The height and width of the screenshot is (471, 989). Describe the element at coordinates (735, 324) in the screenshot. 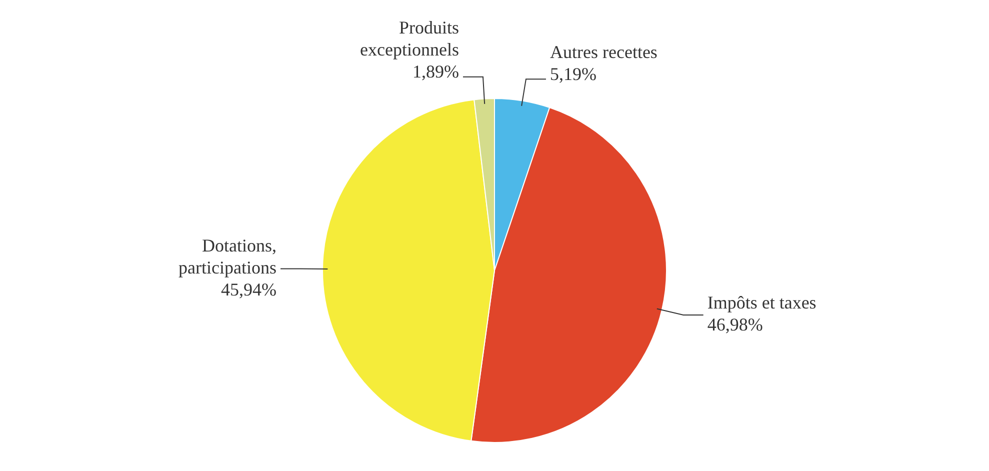

I see `data-label: 46,98%` at that location.